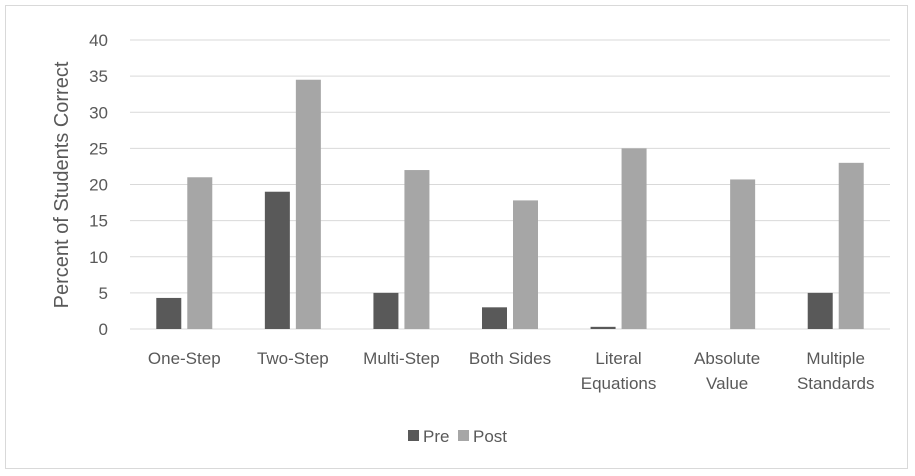 The image size is (915, 476). I want to click on y-tick-label: 30, so click(98, 112).